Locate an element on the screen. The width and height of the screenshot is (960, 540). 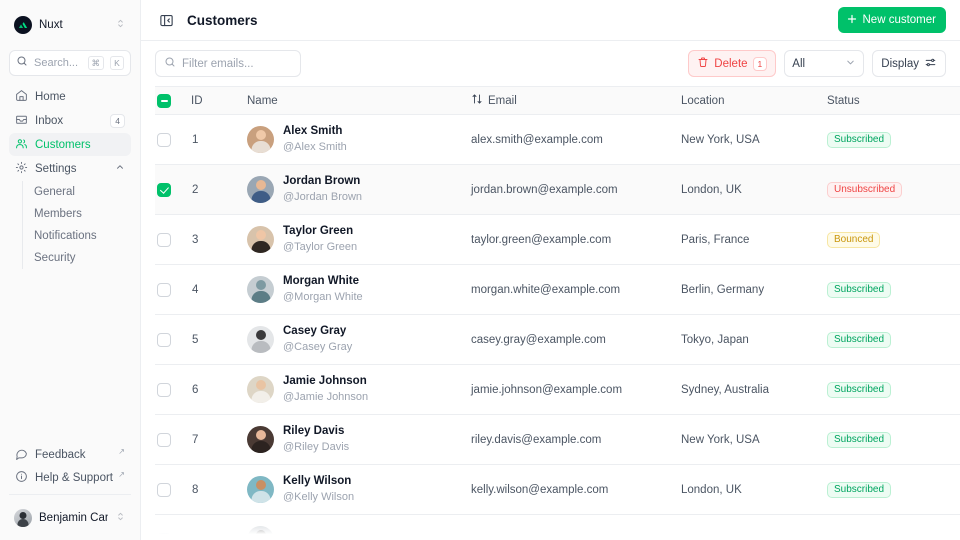
row-id: 6 is located at coordinates (195, 389).